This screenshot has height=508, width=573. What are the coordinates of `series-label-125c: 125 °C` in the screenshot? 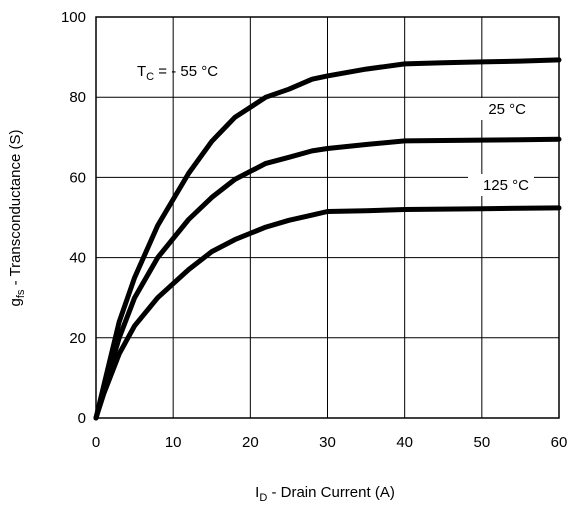 It's located at (506, 185).